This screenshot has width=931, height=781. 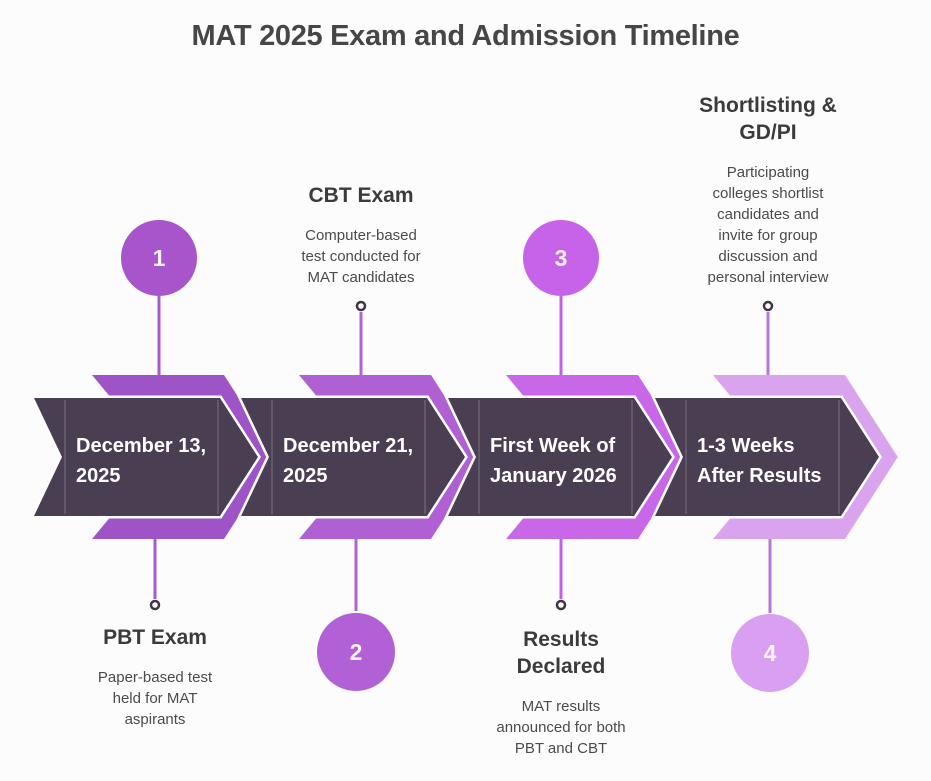 What do you see at coordinates (553, 461) in the screenshot?
I see `stage-date: First Week of January 2026` at bounding box center [553, 461].